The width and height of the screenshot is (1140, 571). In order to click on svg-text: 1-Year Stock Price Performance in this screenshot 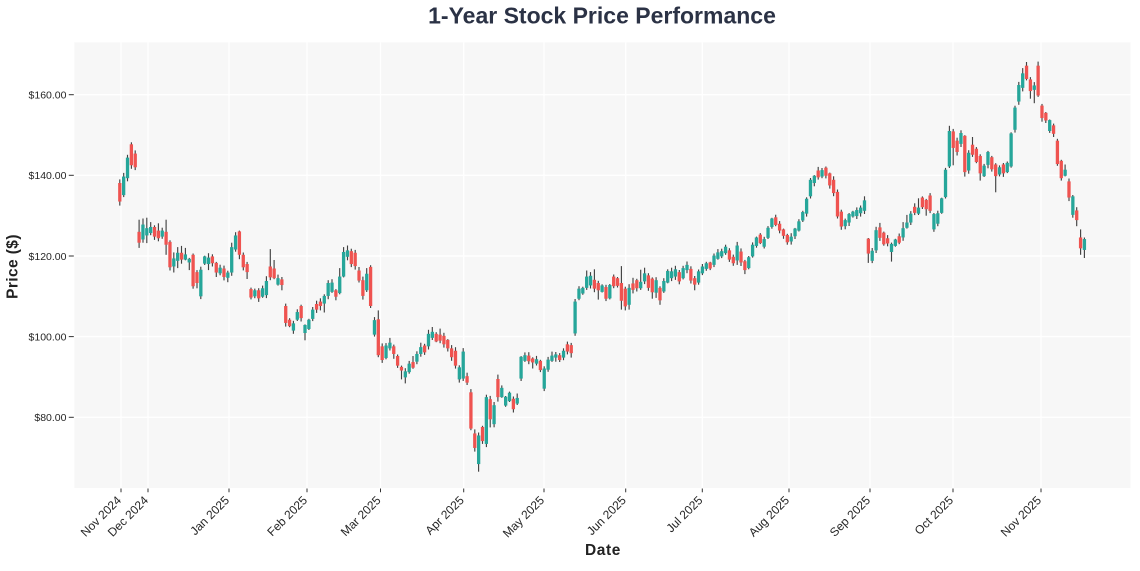, I will do `click(602, 16)`.